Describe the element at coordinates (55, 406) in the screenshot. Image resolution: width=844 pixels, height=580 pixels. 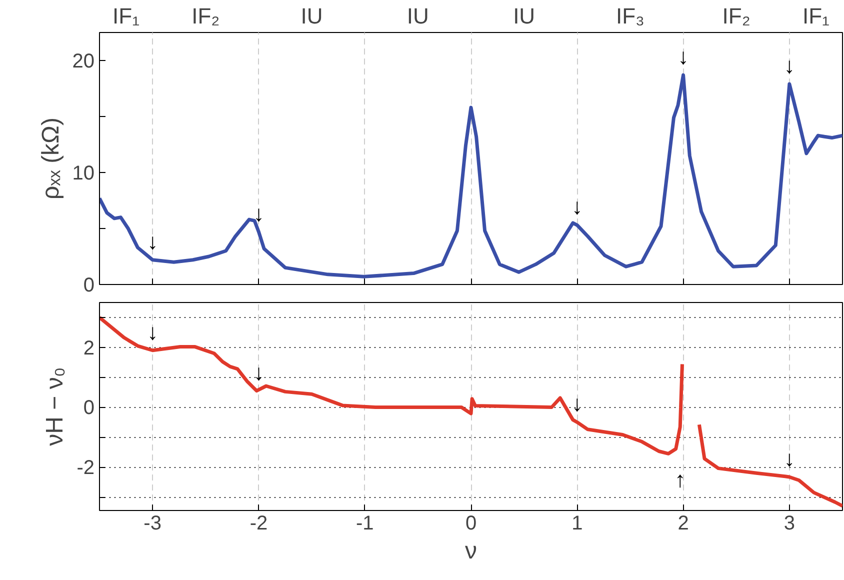
I see `y-axis-title: νH − ν₀` at that location.